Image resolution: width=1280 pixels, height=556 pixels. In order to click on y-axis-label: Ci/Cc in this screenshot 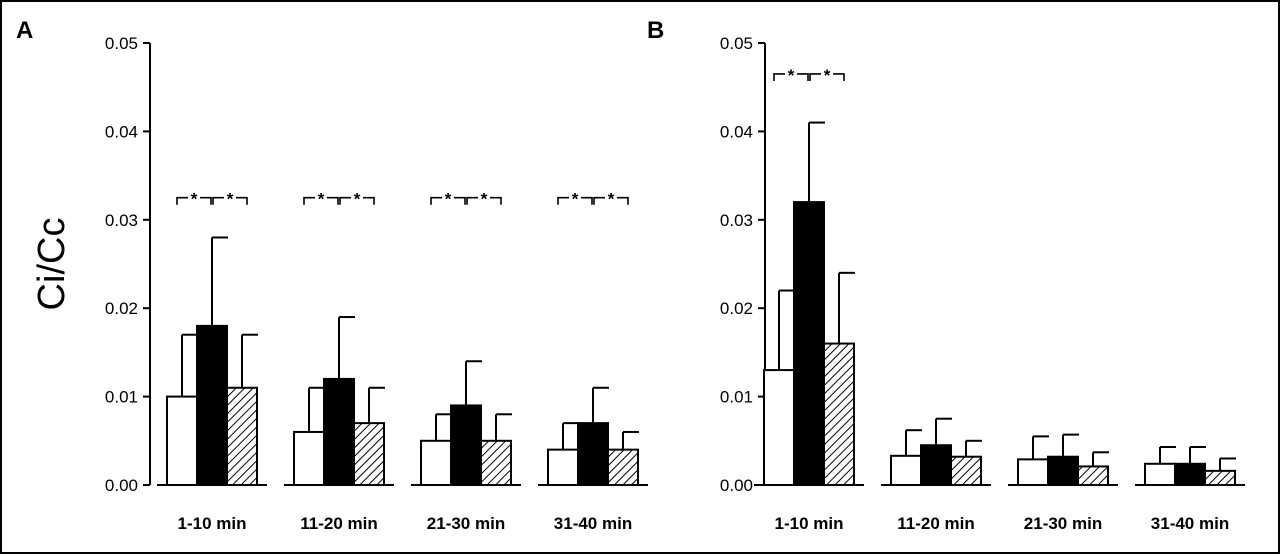, I will do `click(52, 264)`.